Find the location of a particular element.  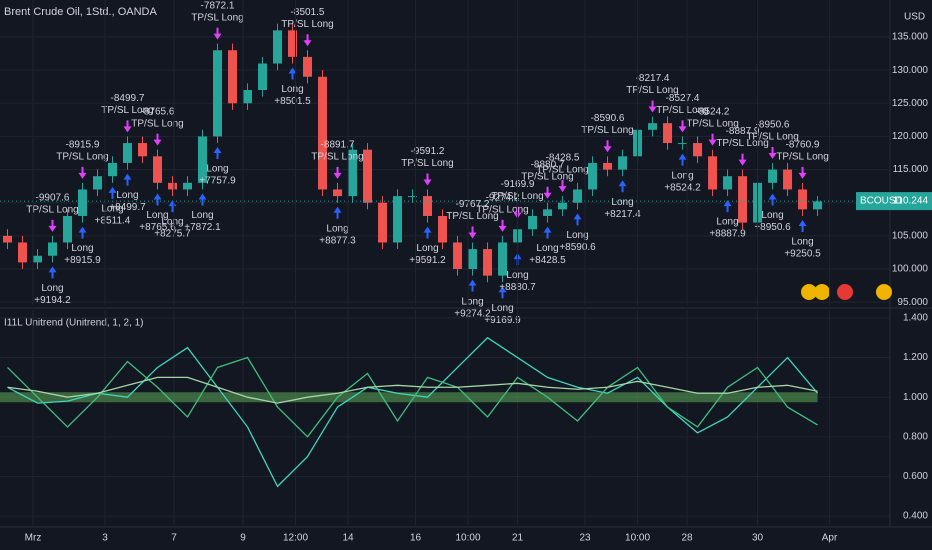

symbol-tag is located at coordinates (894, 201).